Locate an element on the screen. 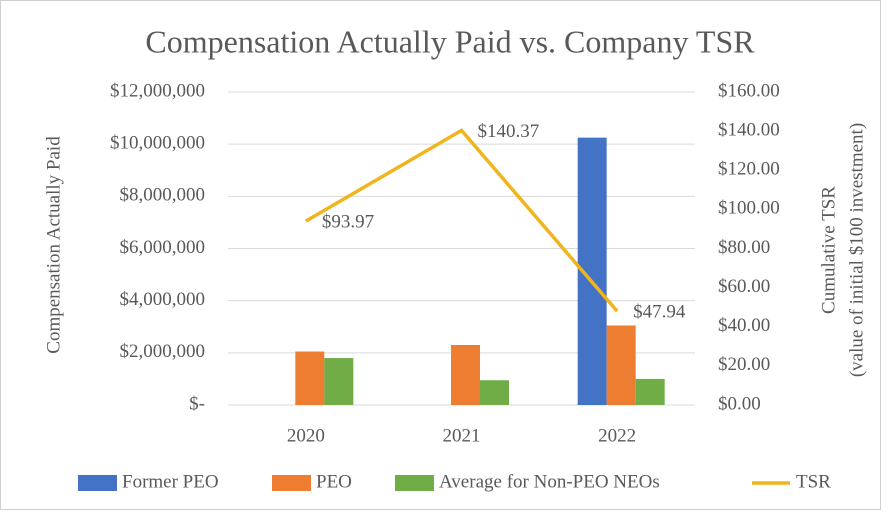 The image size is (893, 516). y-tick-label: $8,000,000 is located at coordinates (163, 195).